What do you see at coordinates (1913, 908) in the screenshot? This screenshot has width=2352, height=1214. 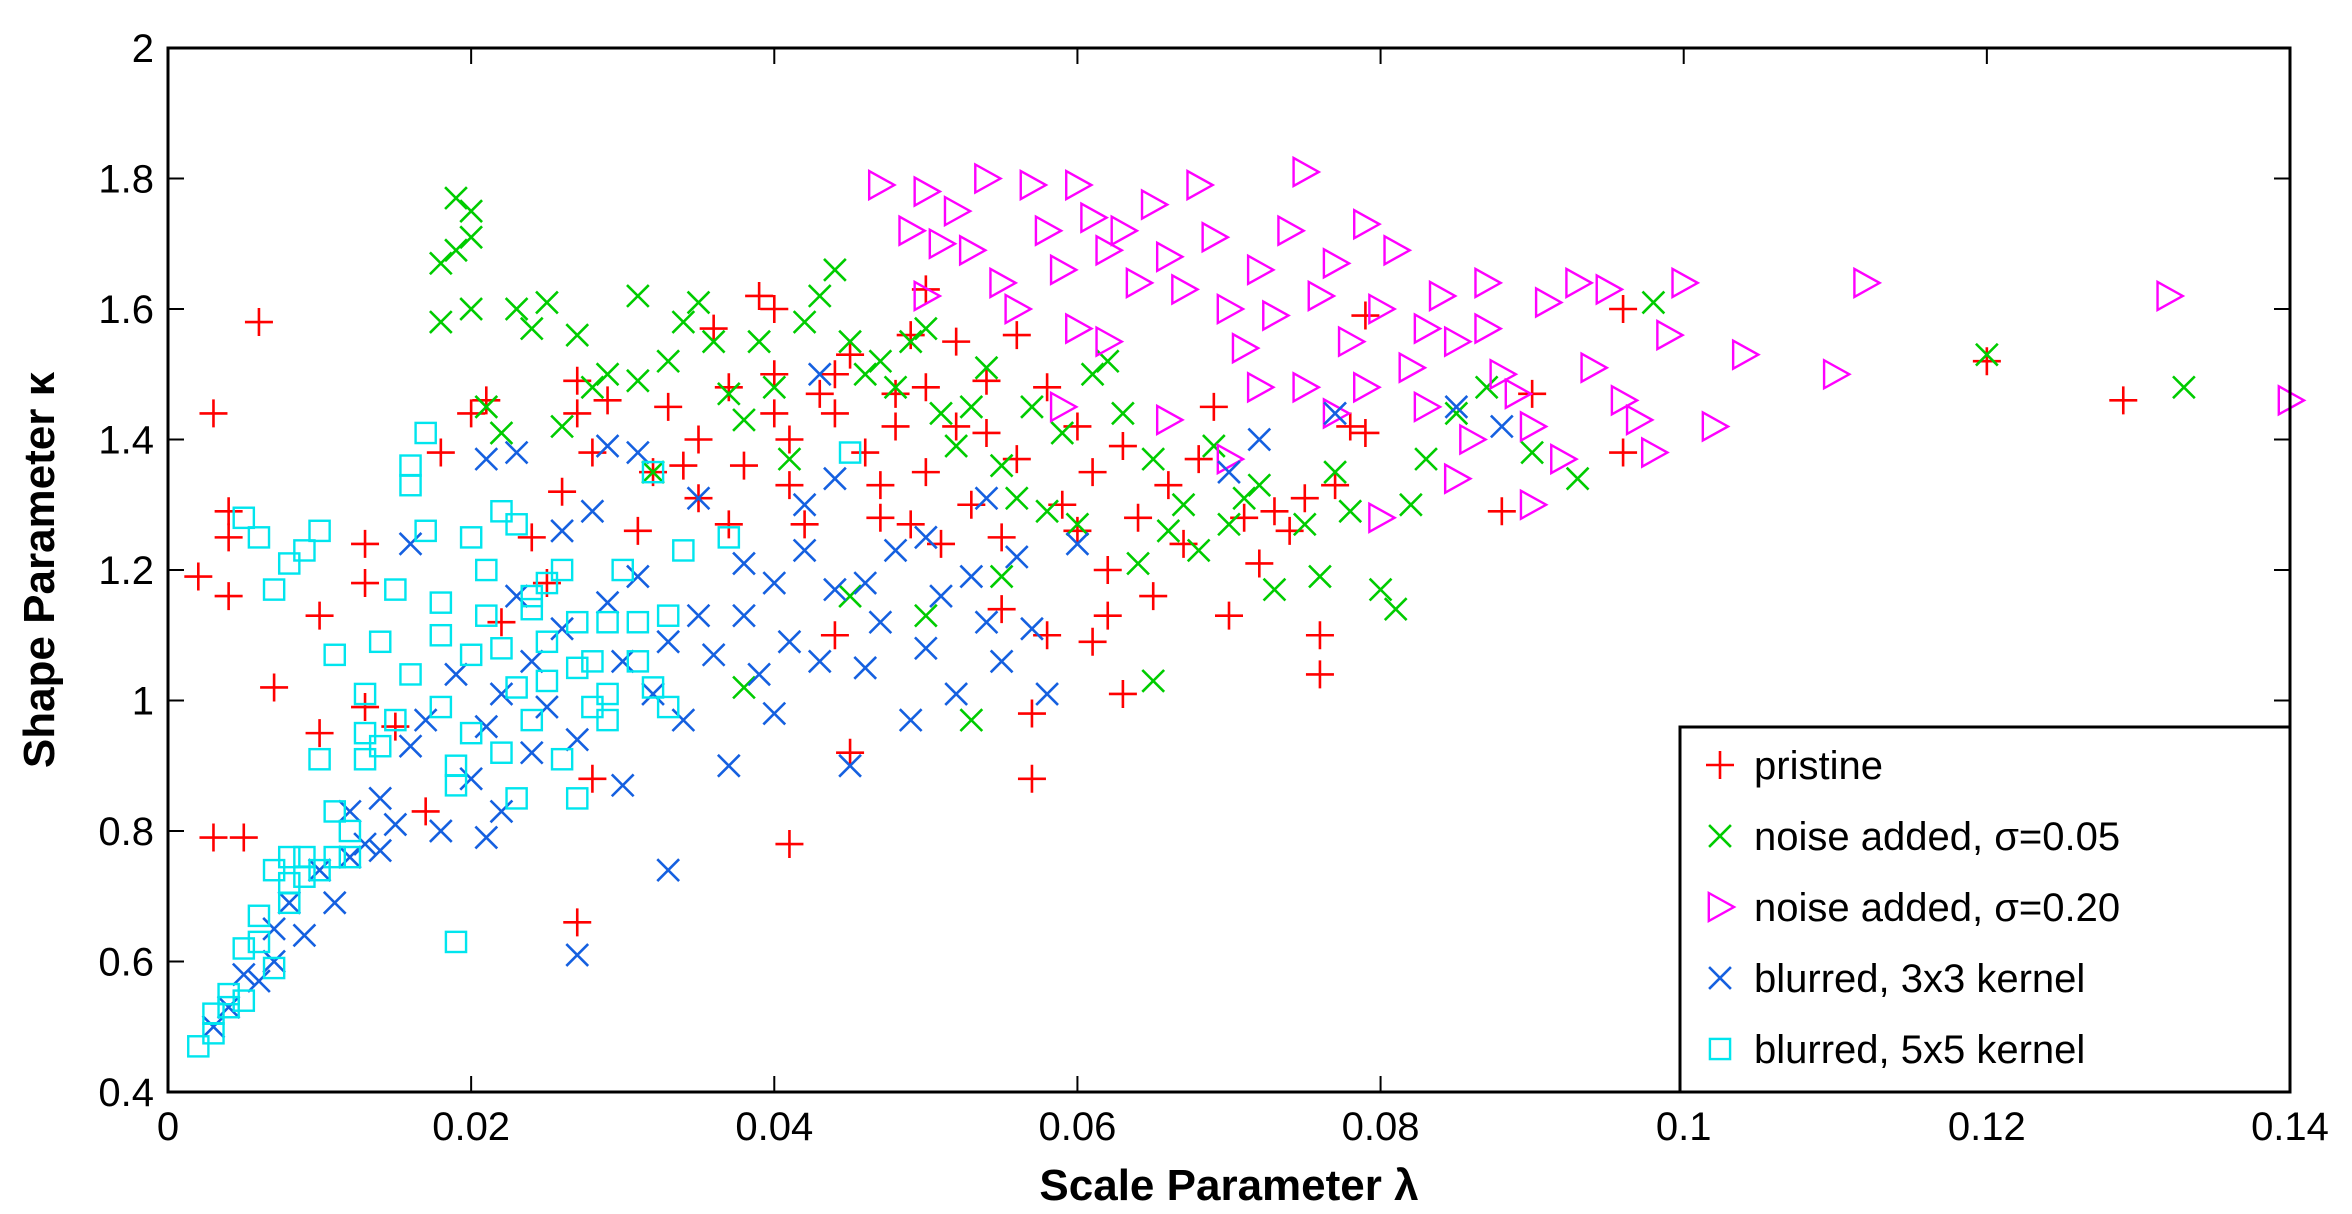 I see `legend-item: noise added, σ=0.20` at bounding box center [1913, 908].